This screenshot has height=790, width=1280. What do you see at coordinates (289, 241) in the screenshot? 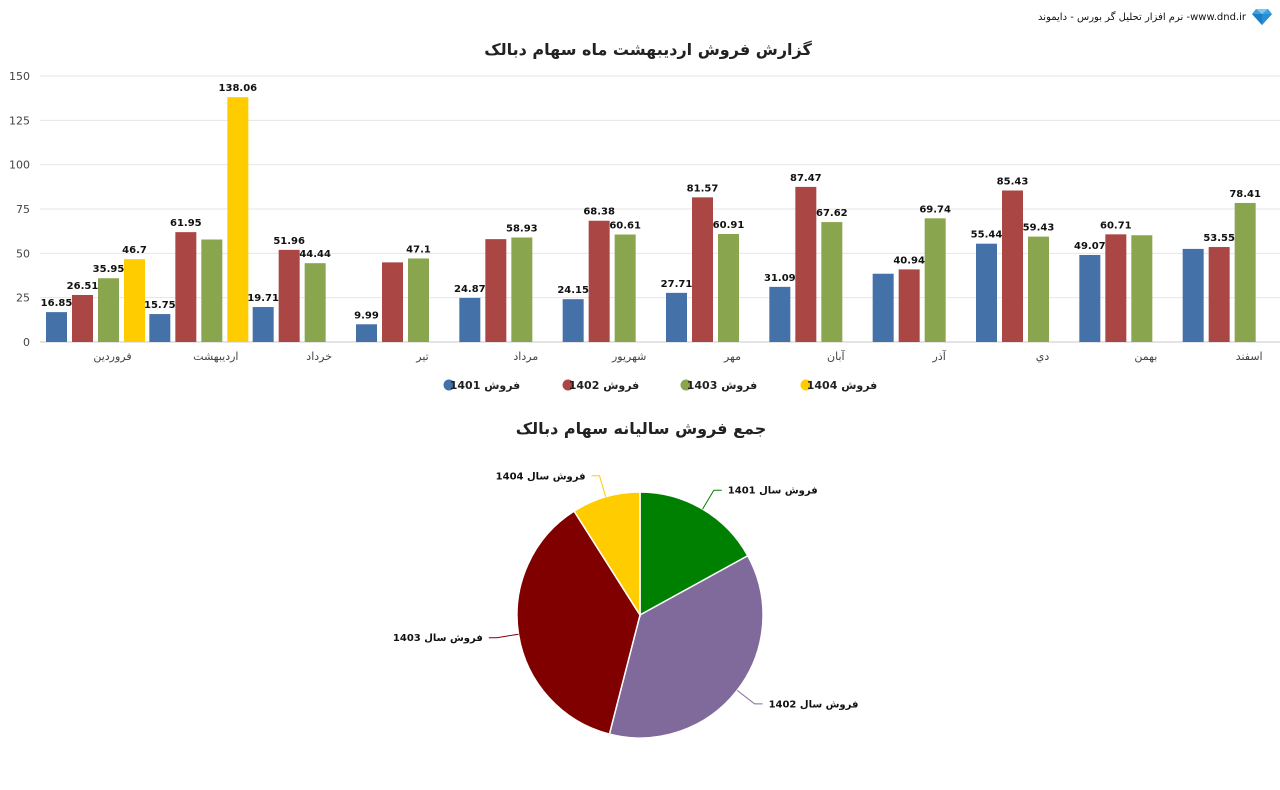
I see `bar-data-label: 51.96` at bounding box center [289, 241].